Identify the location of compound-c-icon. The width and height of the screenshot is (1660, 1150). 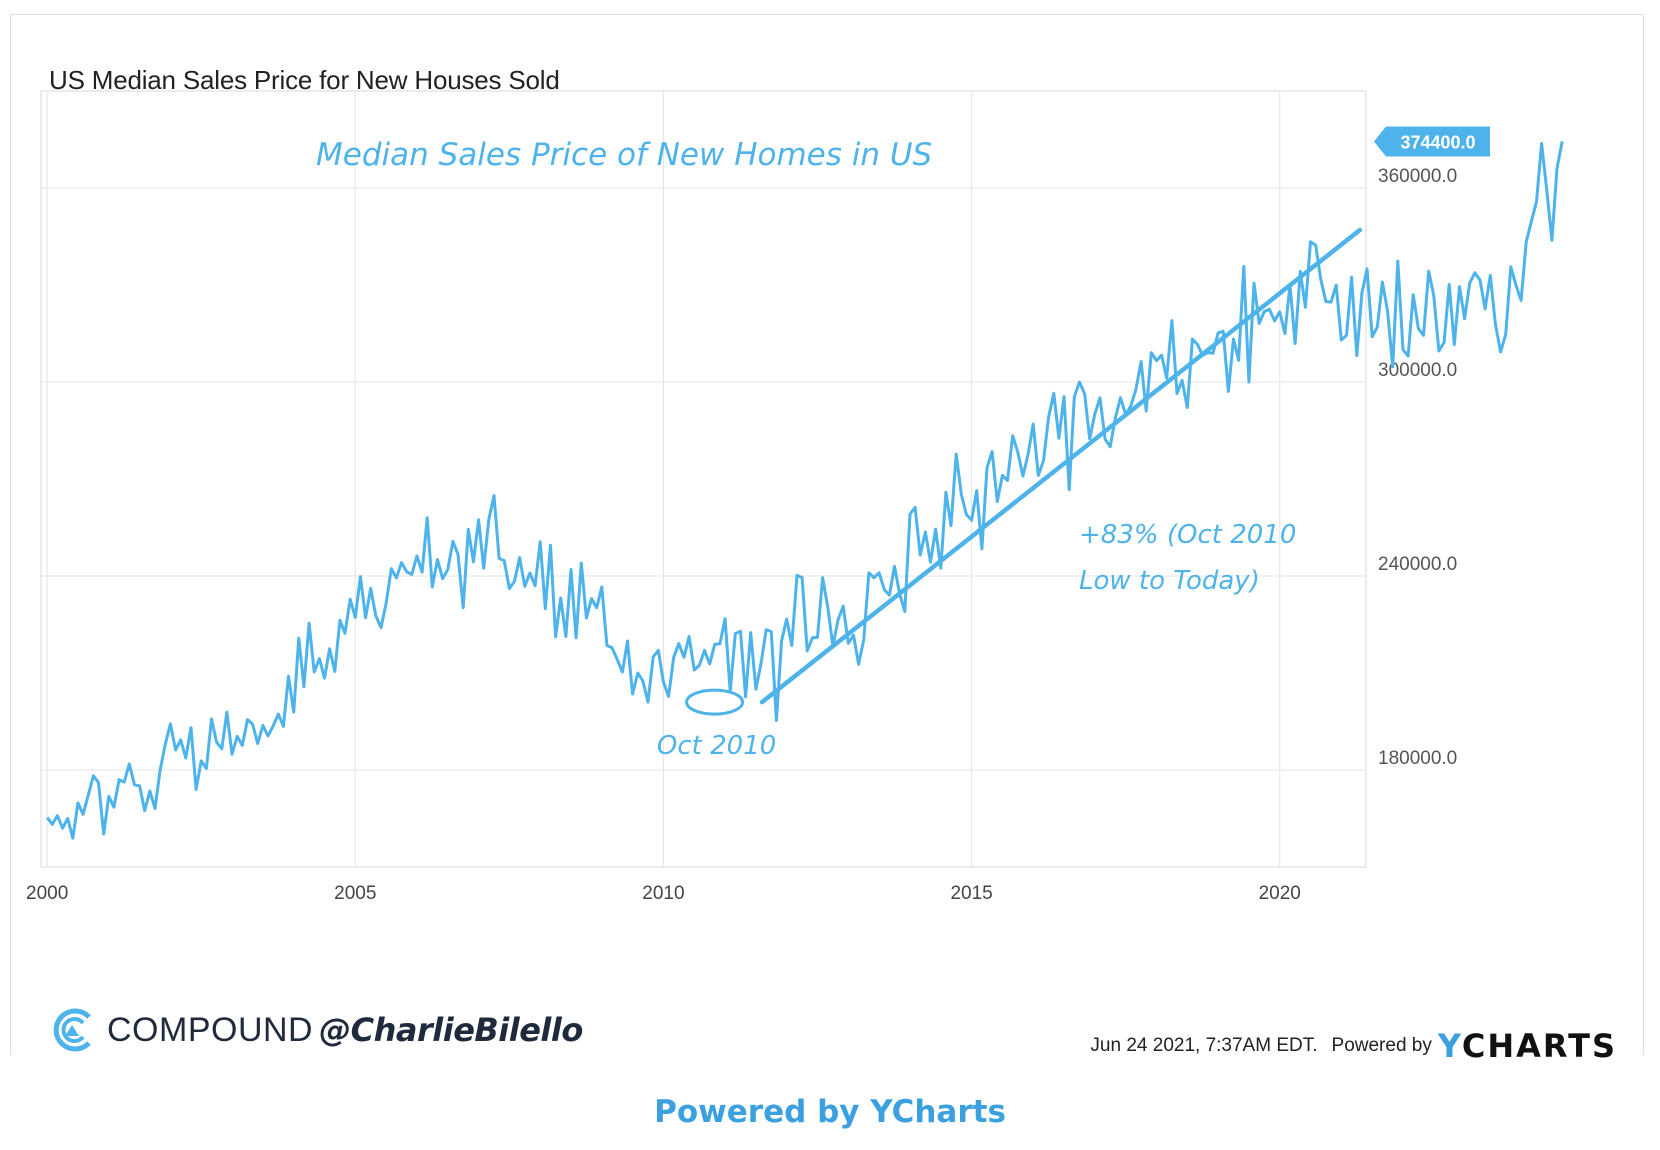
(72, 1030).